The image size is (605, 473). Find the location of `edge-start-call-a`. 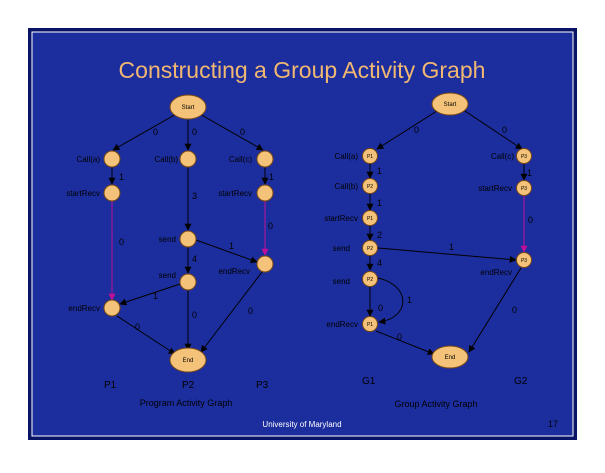

edge-start-call-a is located at coordinates (145, 131).